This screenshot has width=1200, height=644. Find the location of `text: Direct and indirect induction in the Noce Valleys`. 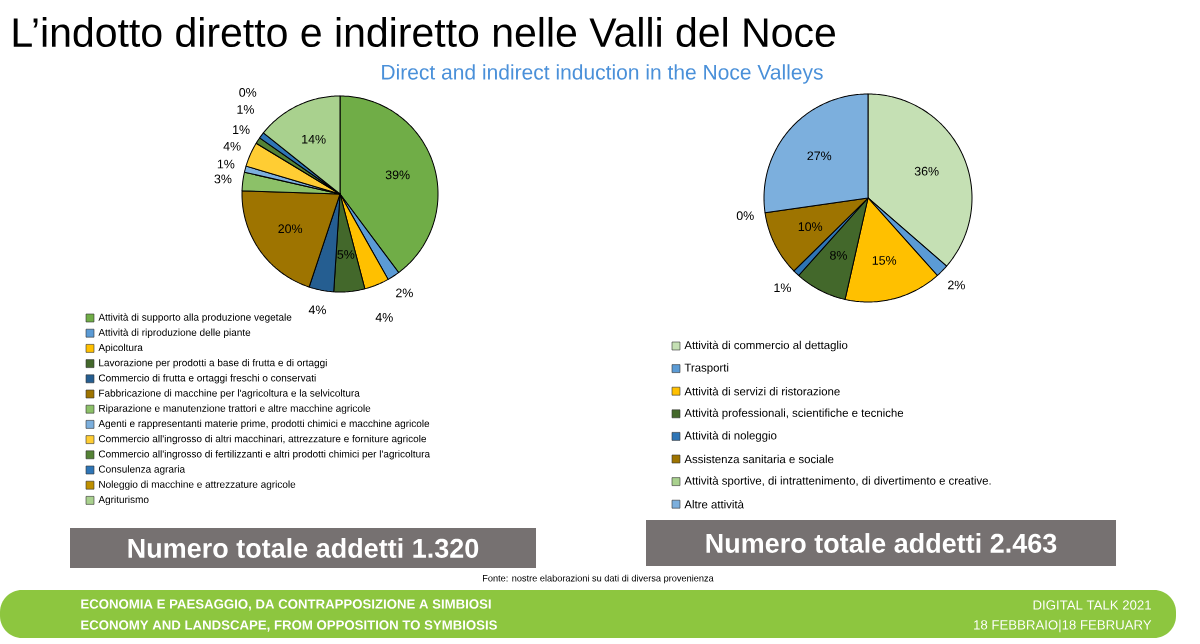

text: Direct and indirect induction in the Noce Valleys is located at coordinates (602, 74).